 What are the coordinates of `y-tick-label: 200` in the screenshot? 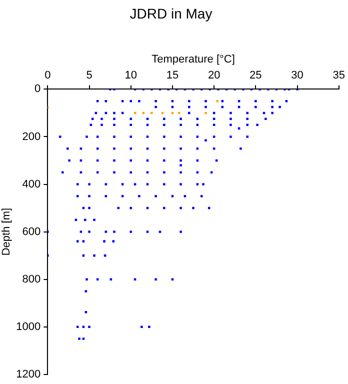 It's located at (31, 136).